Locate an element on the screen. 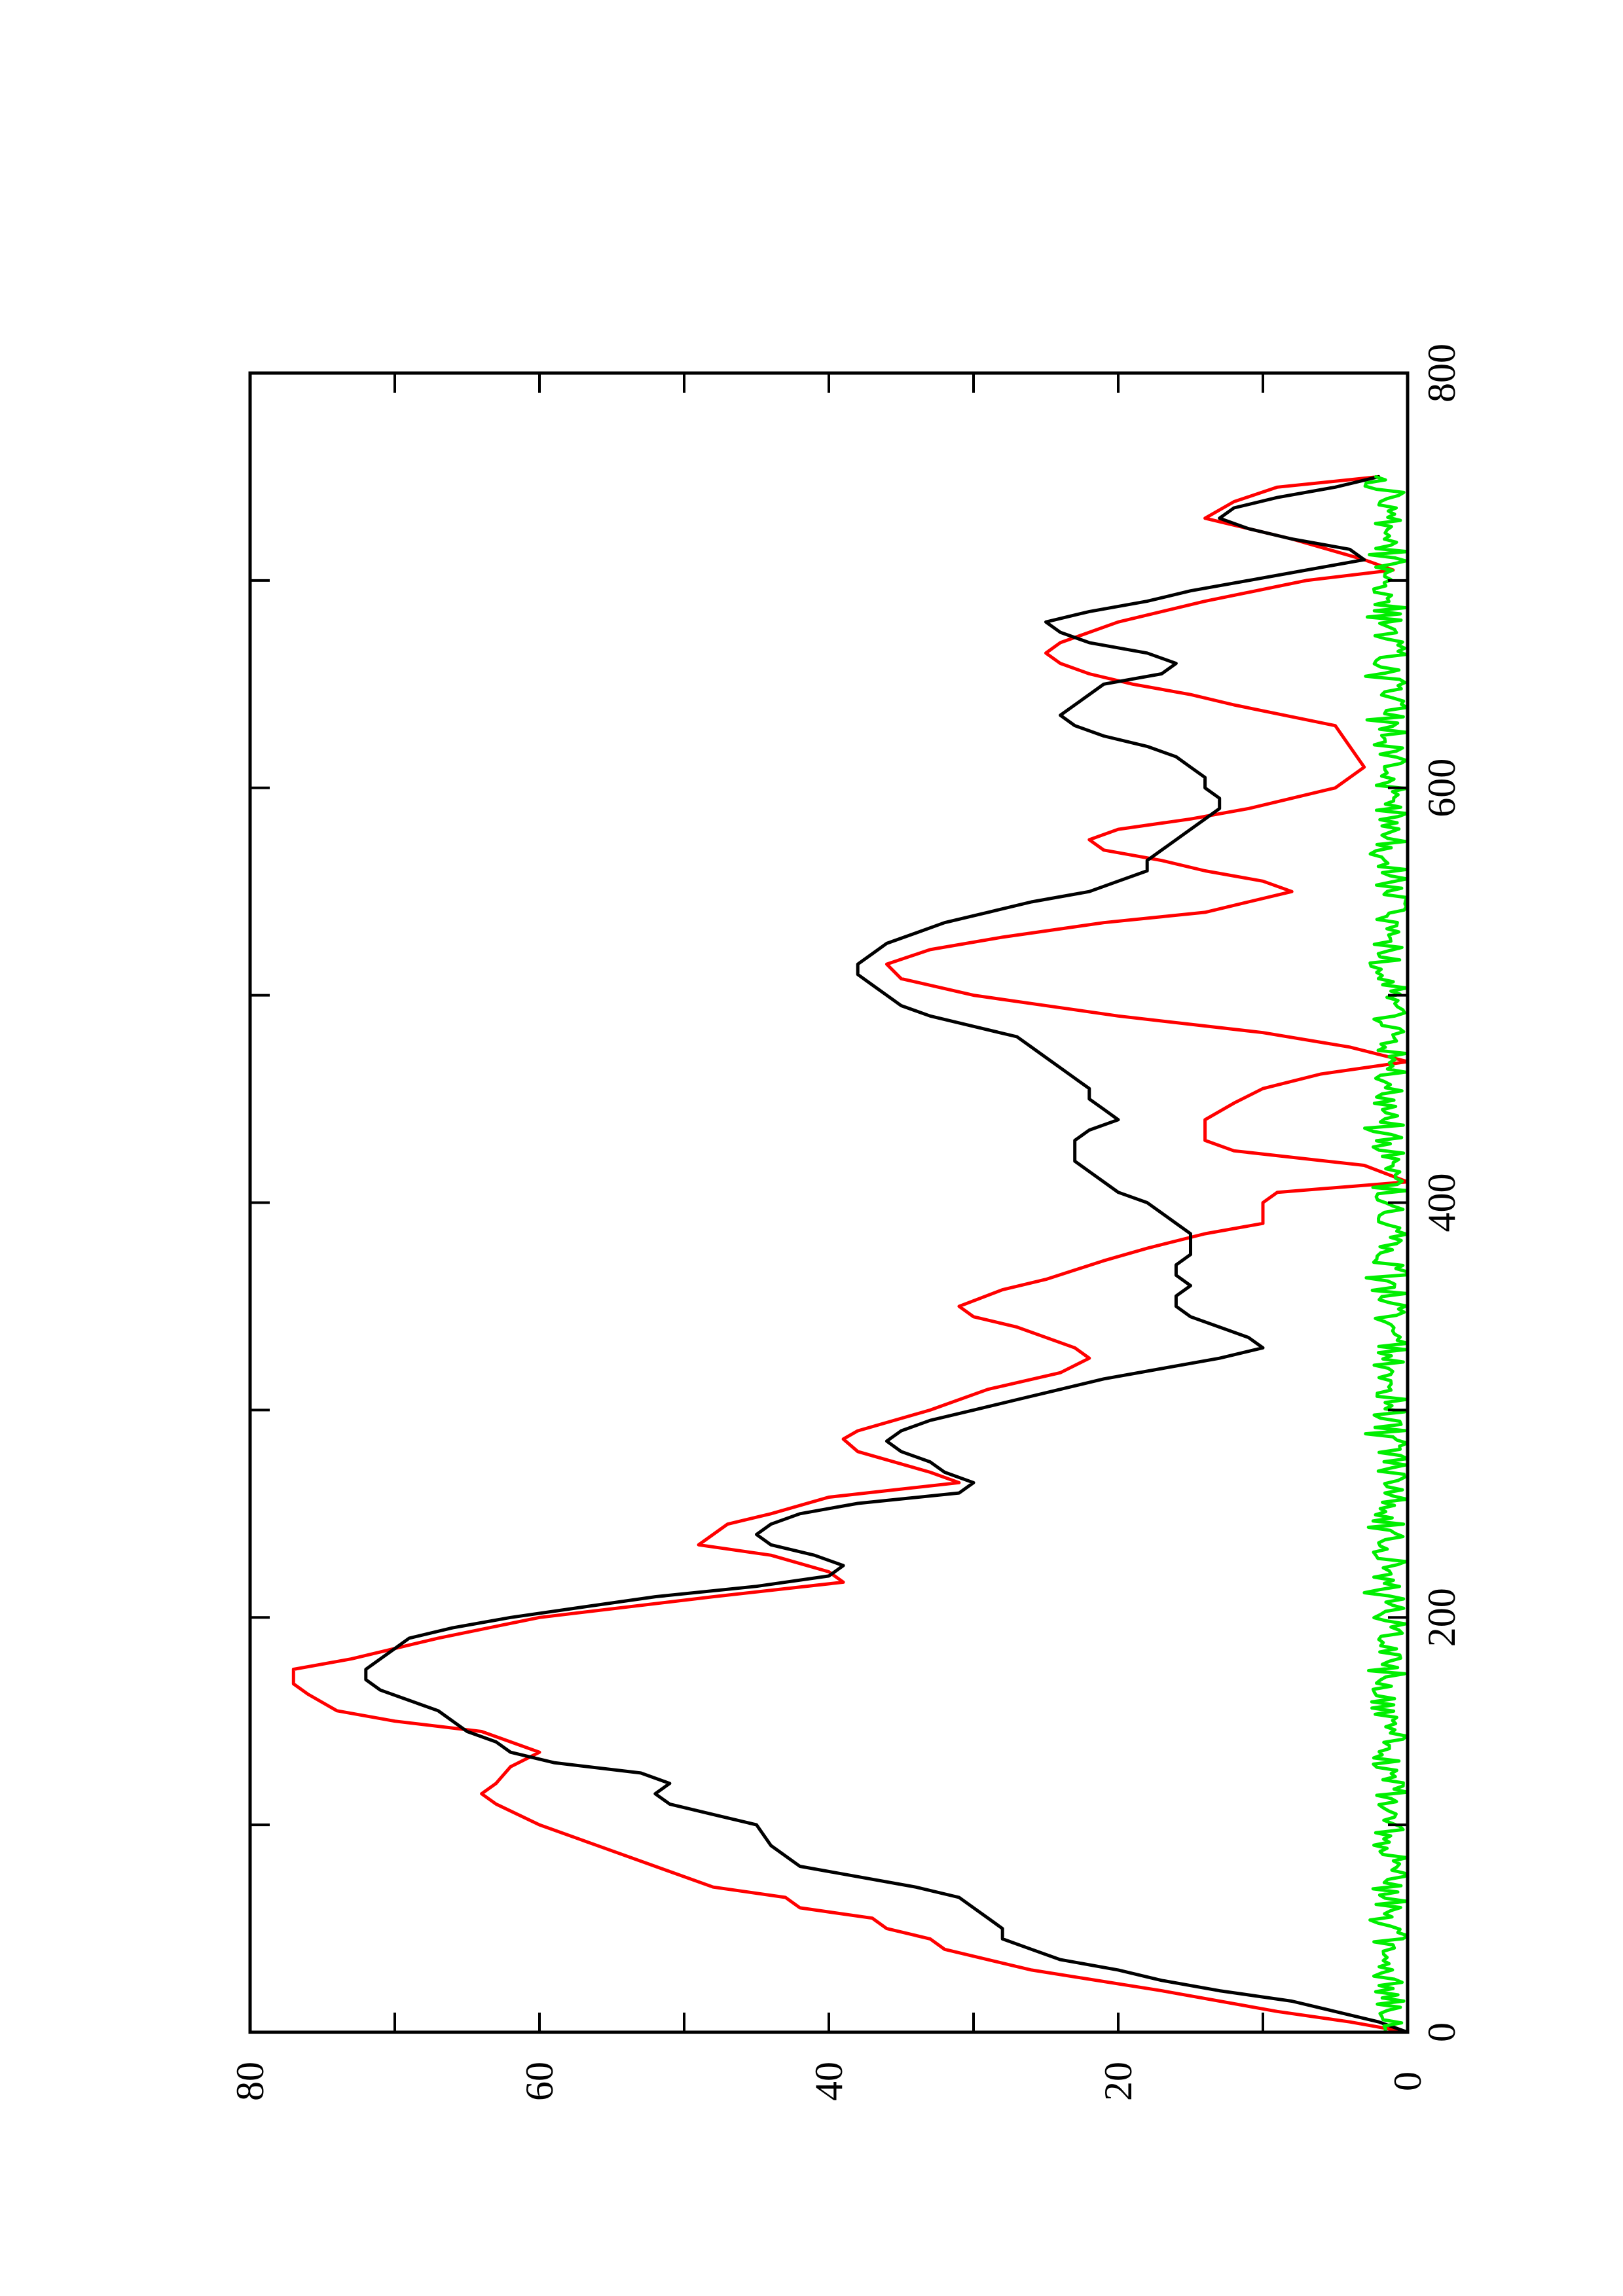 This screenshot has width=1623, height=2296. x-tick-label: 600 is located at coordinates (1441, 788).